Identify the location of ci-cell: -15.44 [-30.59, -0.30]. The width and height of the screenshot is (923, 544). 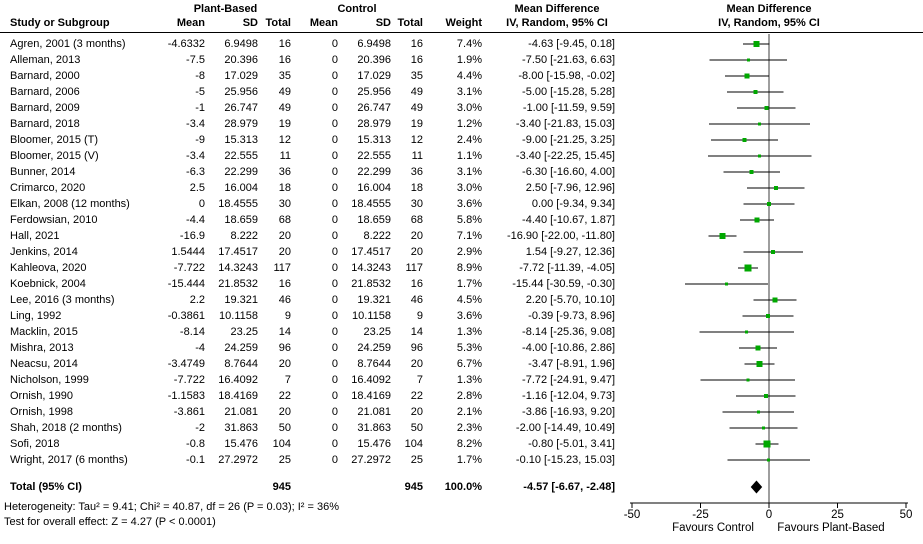
(563, 284).